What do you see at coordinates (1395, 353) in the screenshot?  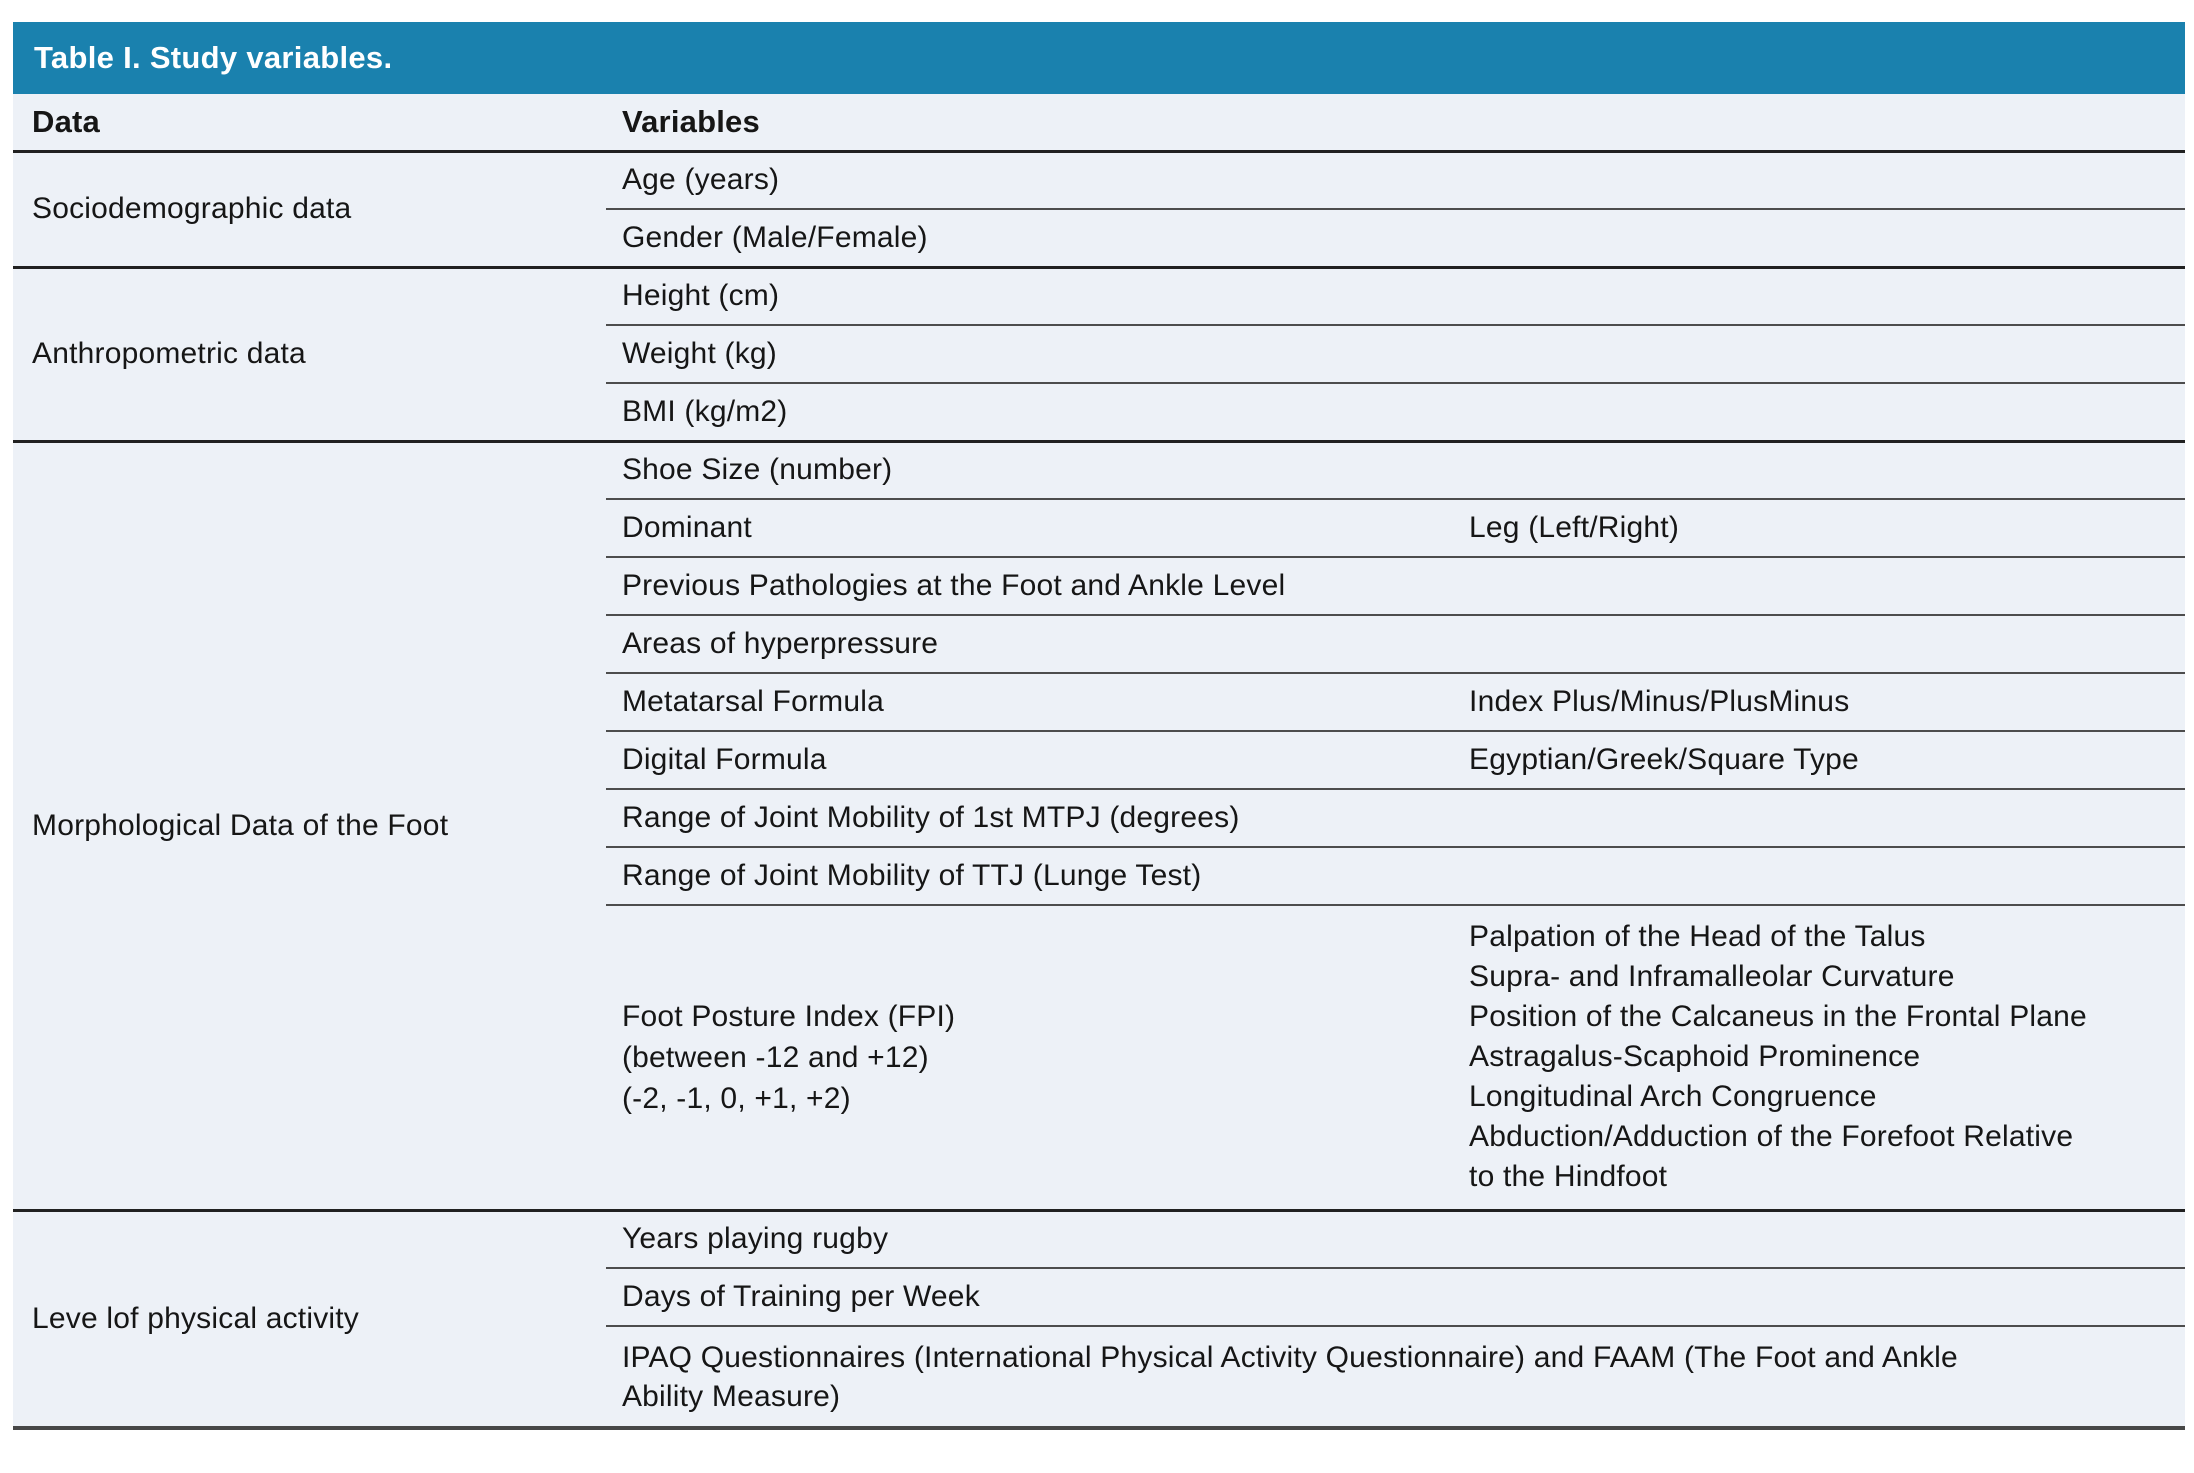 I see `variable-cell: Weight (kg)` at bounding box center [1395, 353].